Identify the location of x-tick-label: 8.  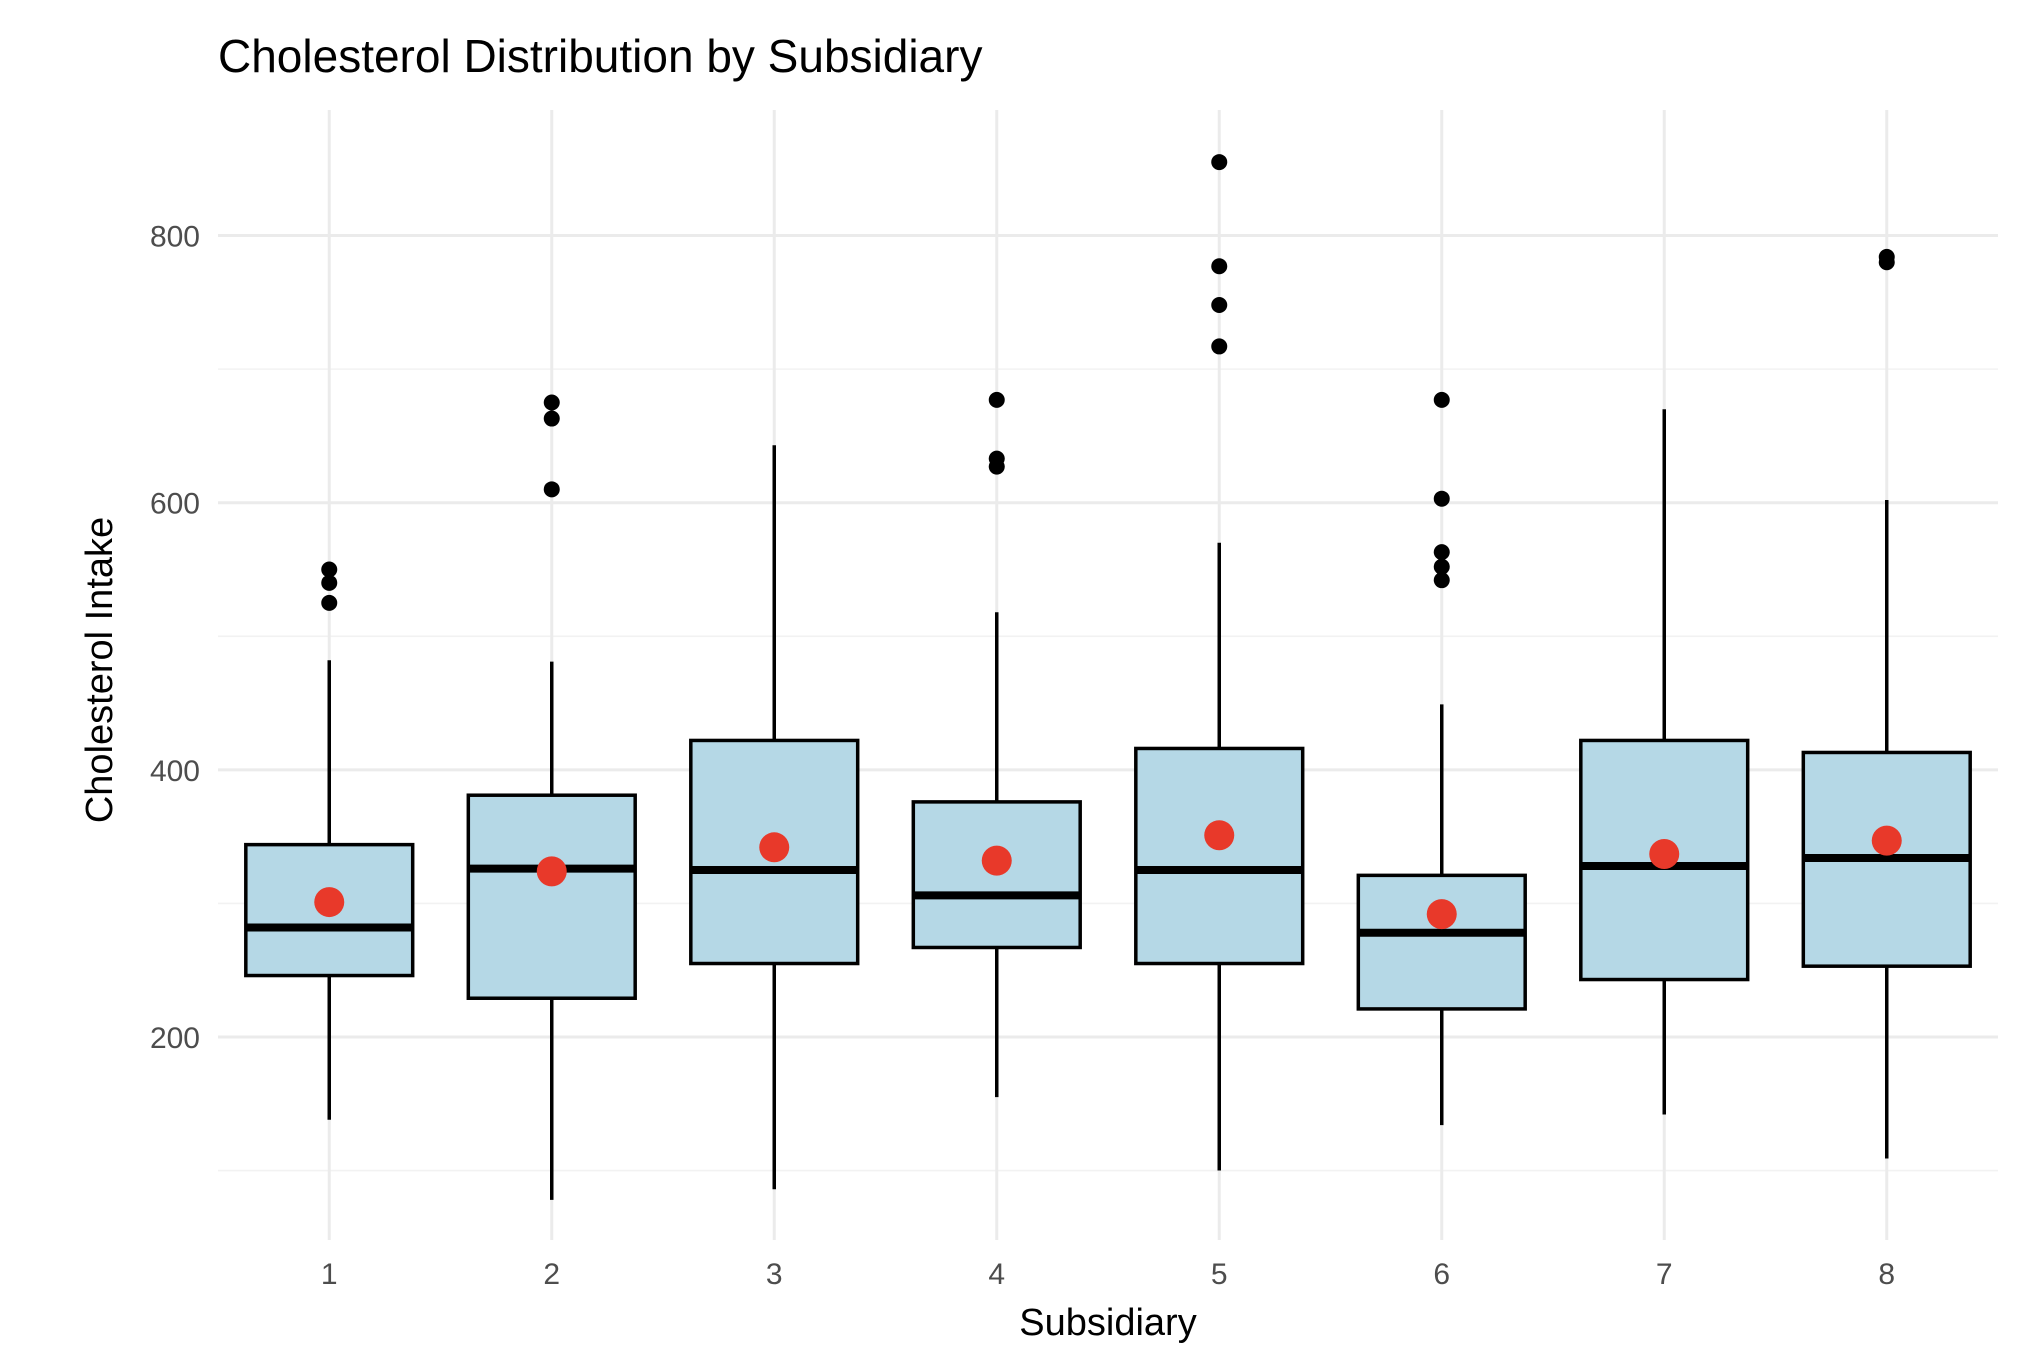
(1886, 1274).